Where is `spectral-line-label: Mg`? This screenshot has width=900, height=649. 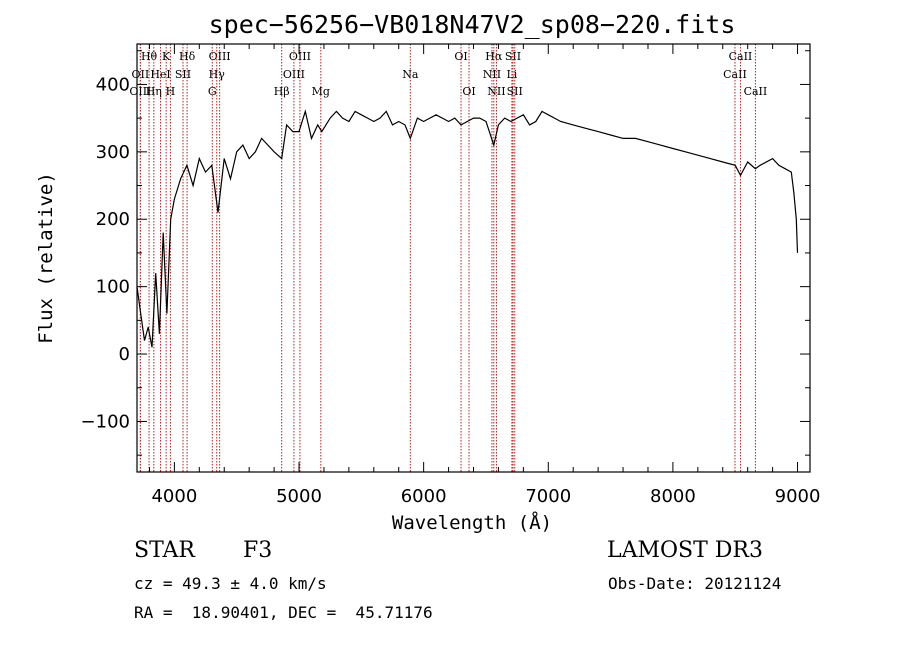 spectral-line-label: Mg is located at coordinates (321, 91).